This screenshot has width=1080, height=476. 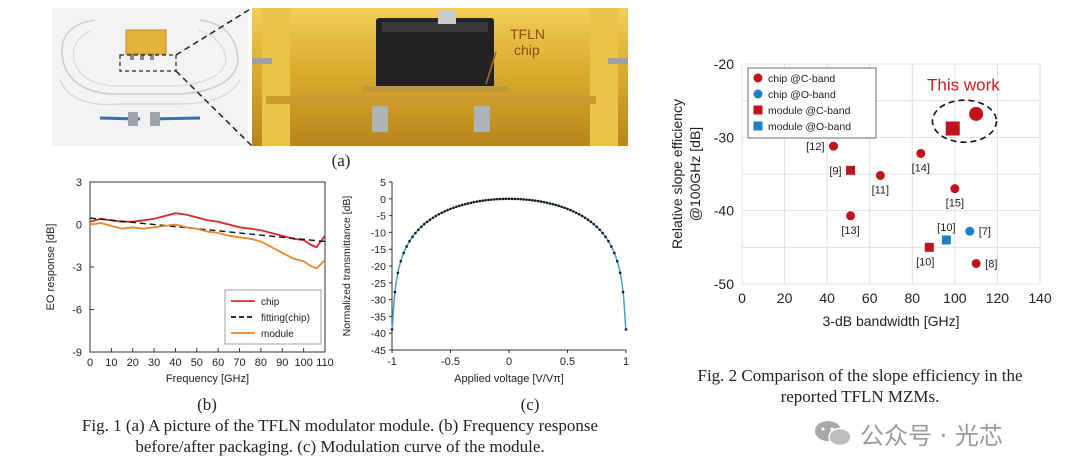 I want to click on watermark: 公众号 · 光芯, so click(x=907, y=434).